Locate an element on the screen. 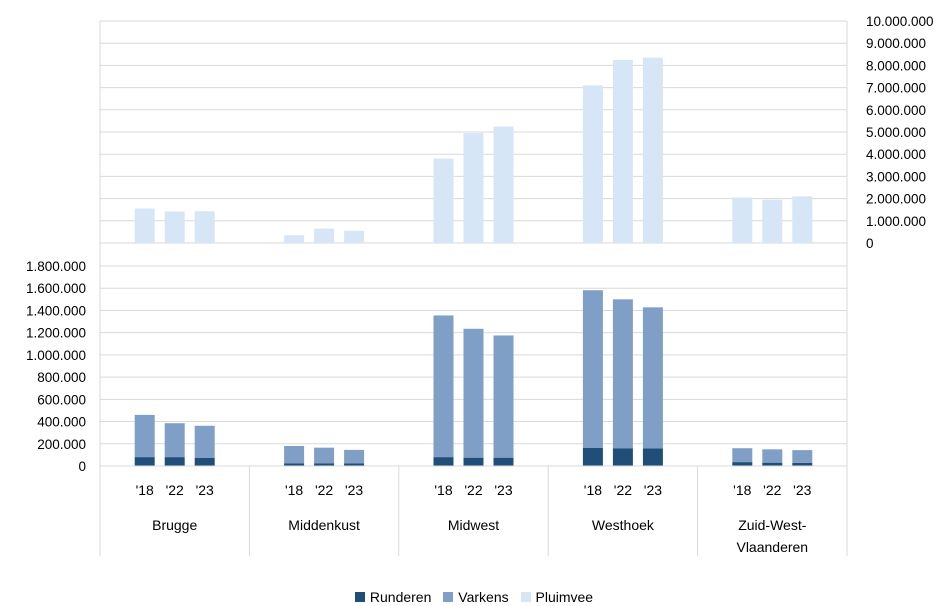  category-label-2: Midwest is located at coordinates (473, 525).